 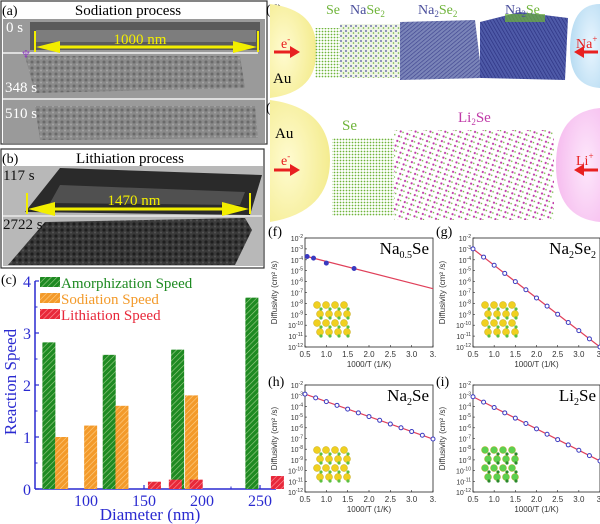 I want to click on x-tick-label: 1.5, so click(x=516, y=499).